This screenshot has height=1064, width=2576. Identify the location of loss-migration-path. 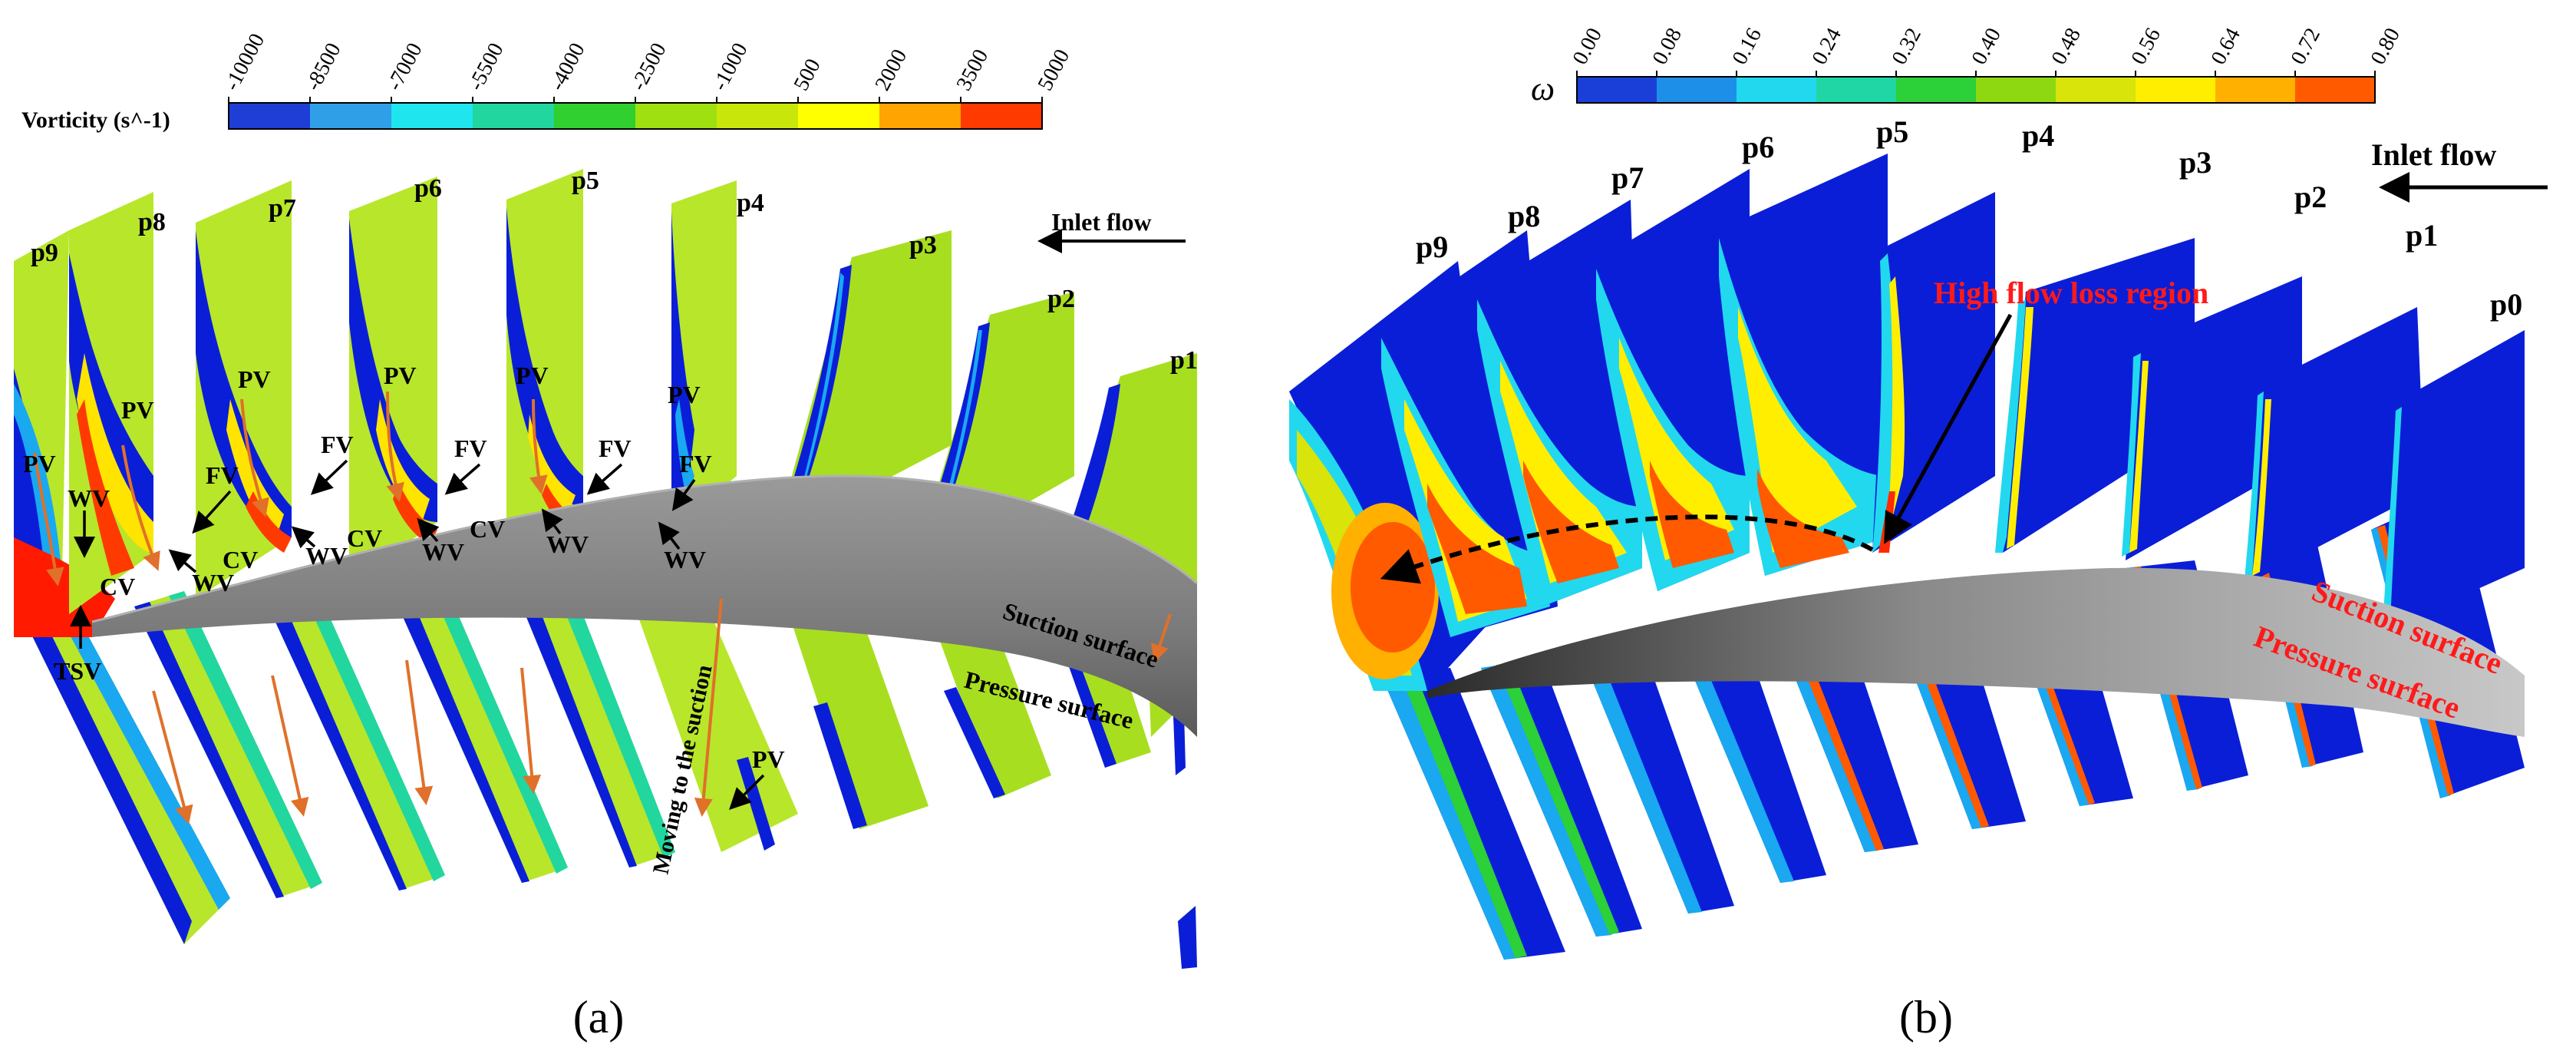
(1627, 549).